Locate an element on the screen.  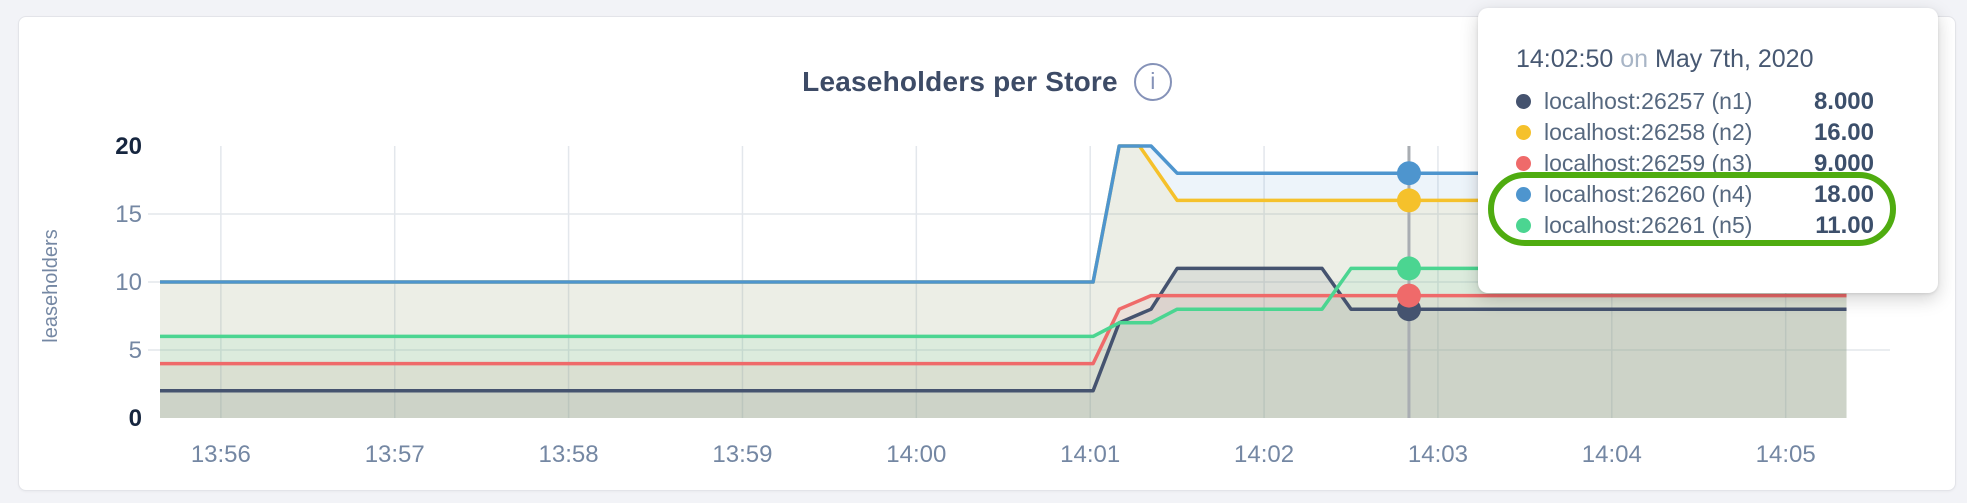
x-tick-label: 13:59 is located at coordinates (742, 454).